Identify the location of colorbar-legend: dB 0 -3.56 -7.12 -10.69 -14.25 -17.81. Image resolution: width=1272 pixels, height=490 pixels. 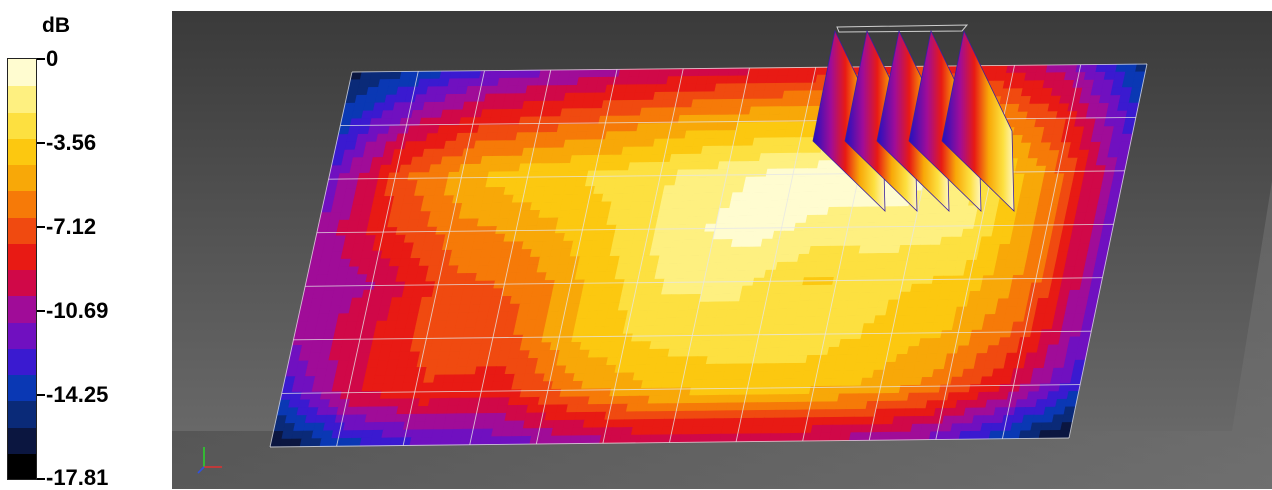
(85, 244).